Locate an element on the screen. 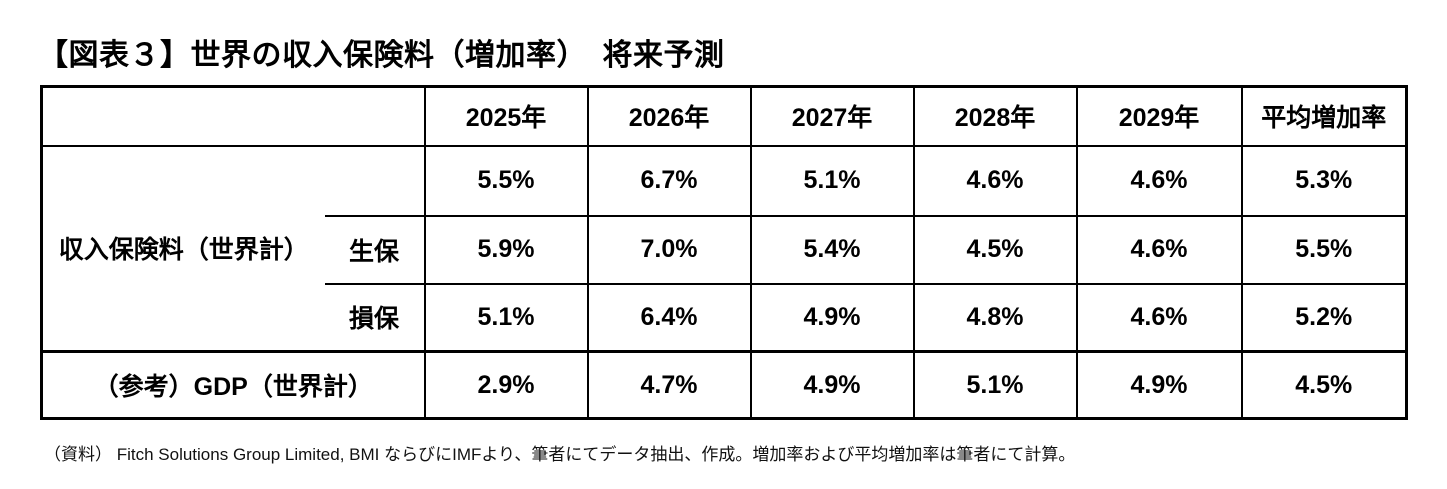  col-header-2029: 2029年 is located at coordinates (1159, 116).